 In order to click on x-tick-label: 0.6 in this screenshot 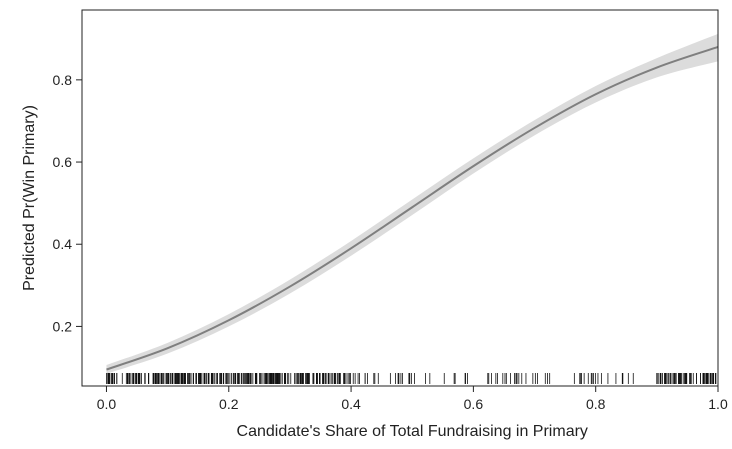, I will do `click(474, 404)`.